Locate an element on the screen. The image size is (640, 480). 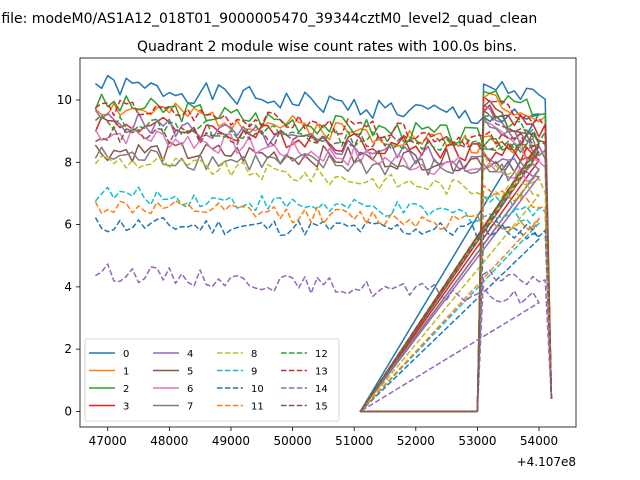
x-tick-label: 48000 is located at coordinates (169, 441).